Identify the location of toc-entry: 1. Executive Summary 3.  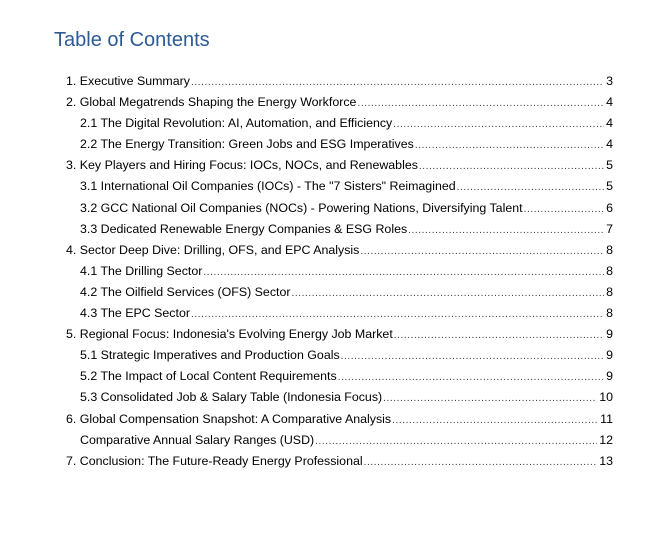
(339, 84).